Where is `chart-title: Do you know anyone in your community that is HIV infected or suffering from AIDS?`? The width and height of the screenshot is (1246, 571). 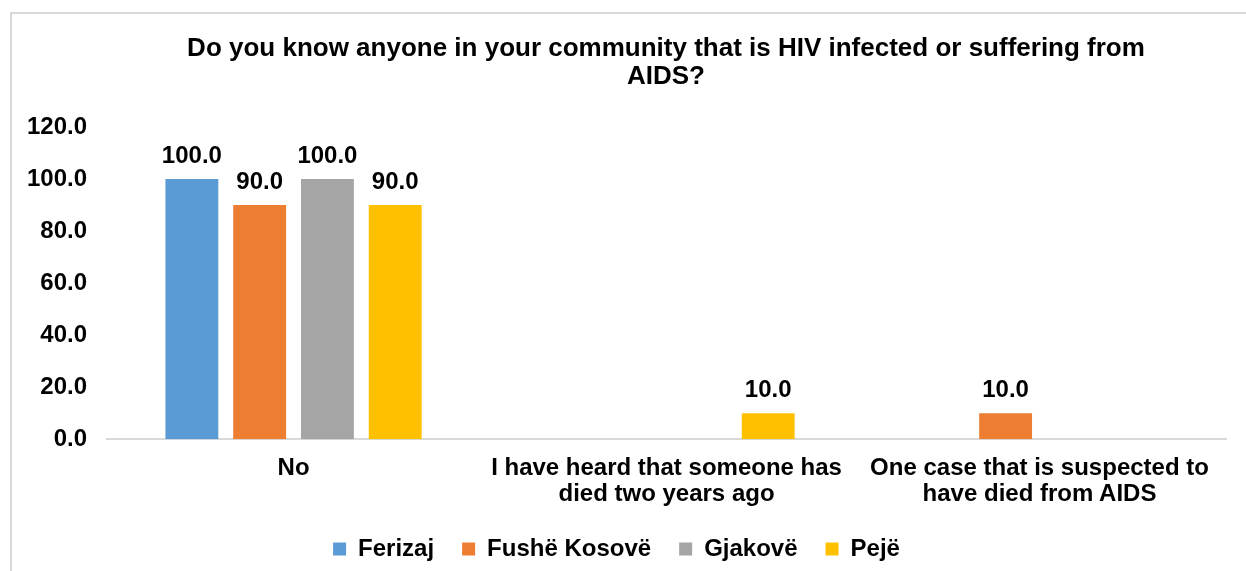
chart-title: Do you know anyone in your community that is HIV infected or suffering from AIDS? is located at coordinates (666, 61).